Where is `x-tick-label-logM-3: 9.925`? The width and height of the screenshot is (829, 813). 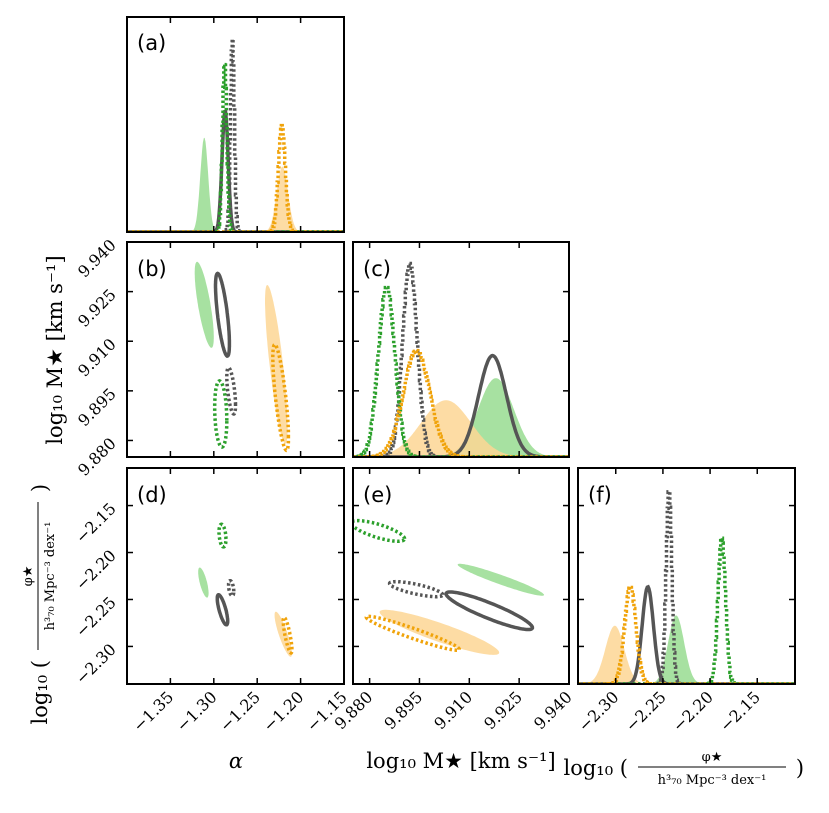 x-tick-label-logM-3: 9.925 is located at coordinates (503, 710).